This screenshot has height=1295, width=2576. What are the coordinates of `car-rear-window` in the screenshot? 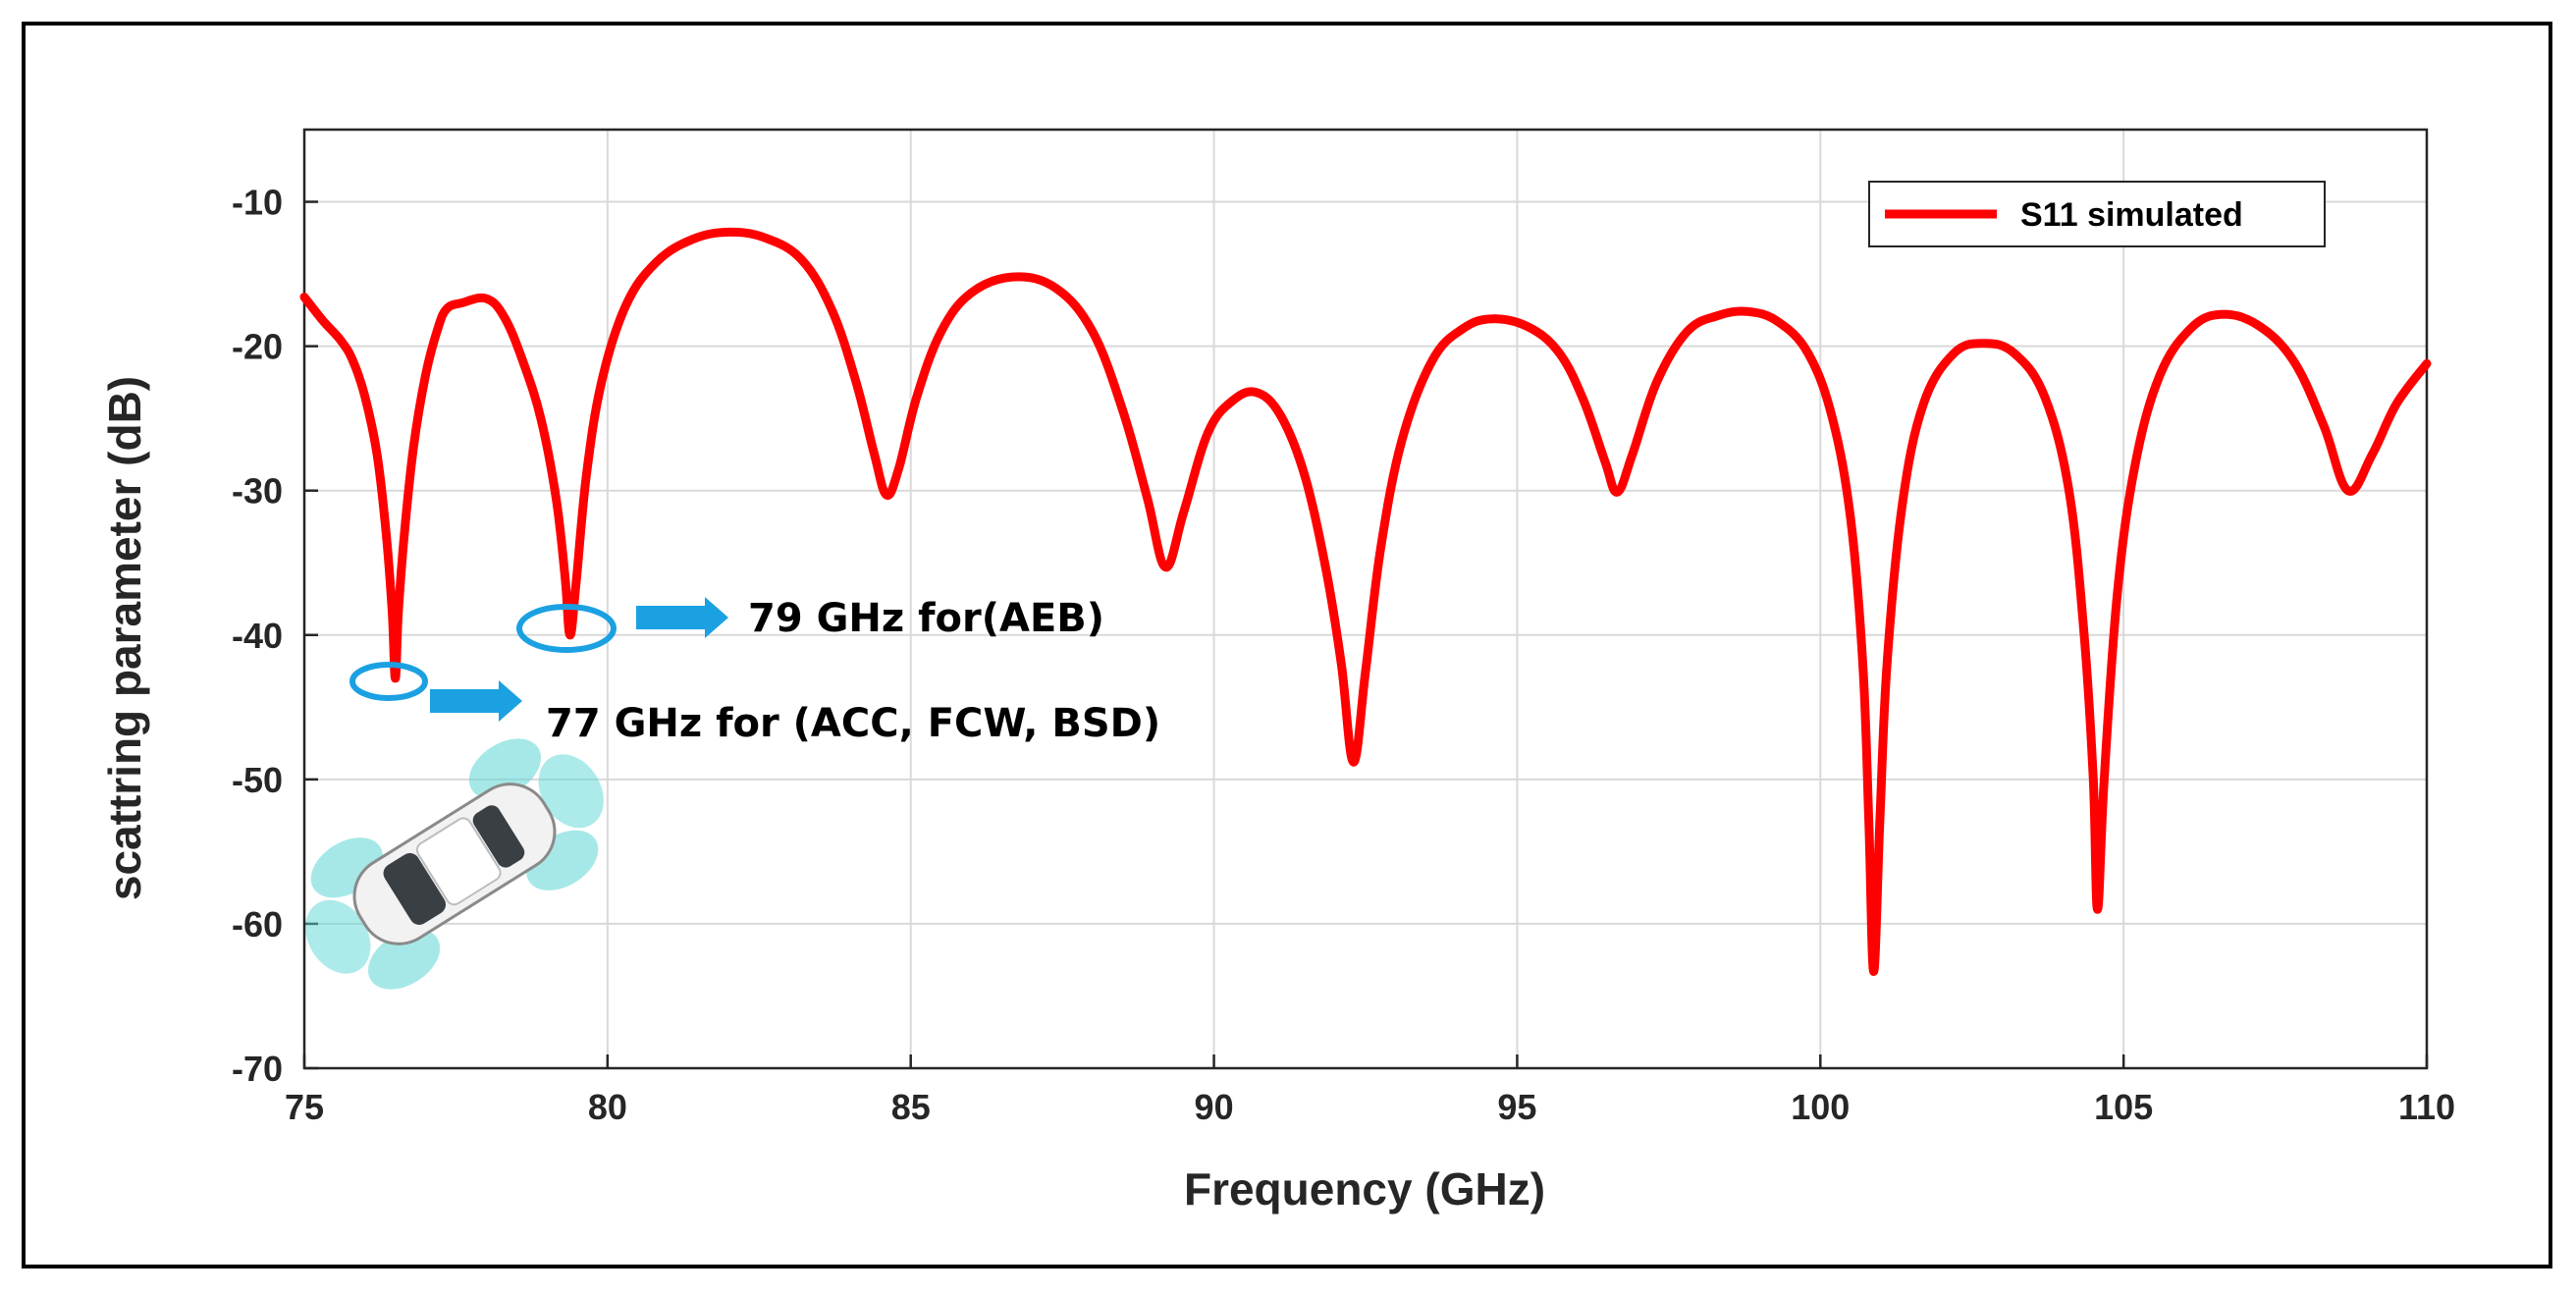 It's located at (498, 837).